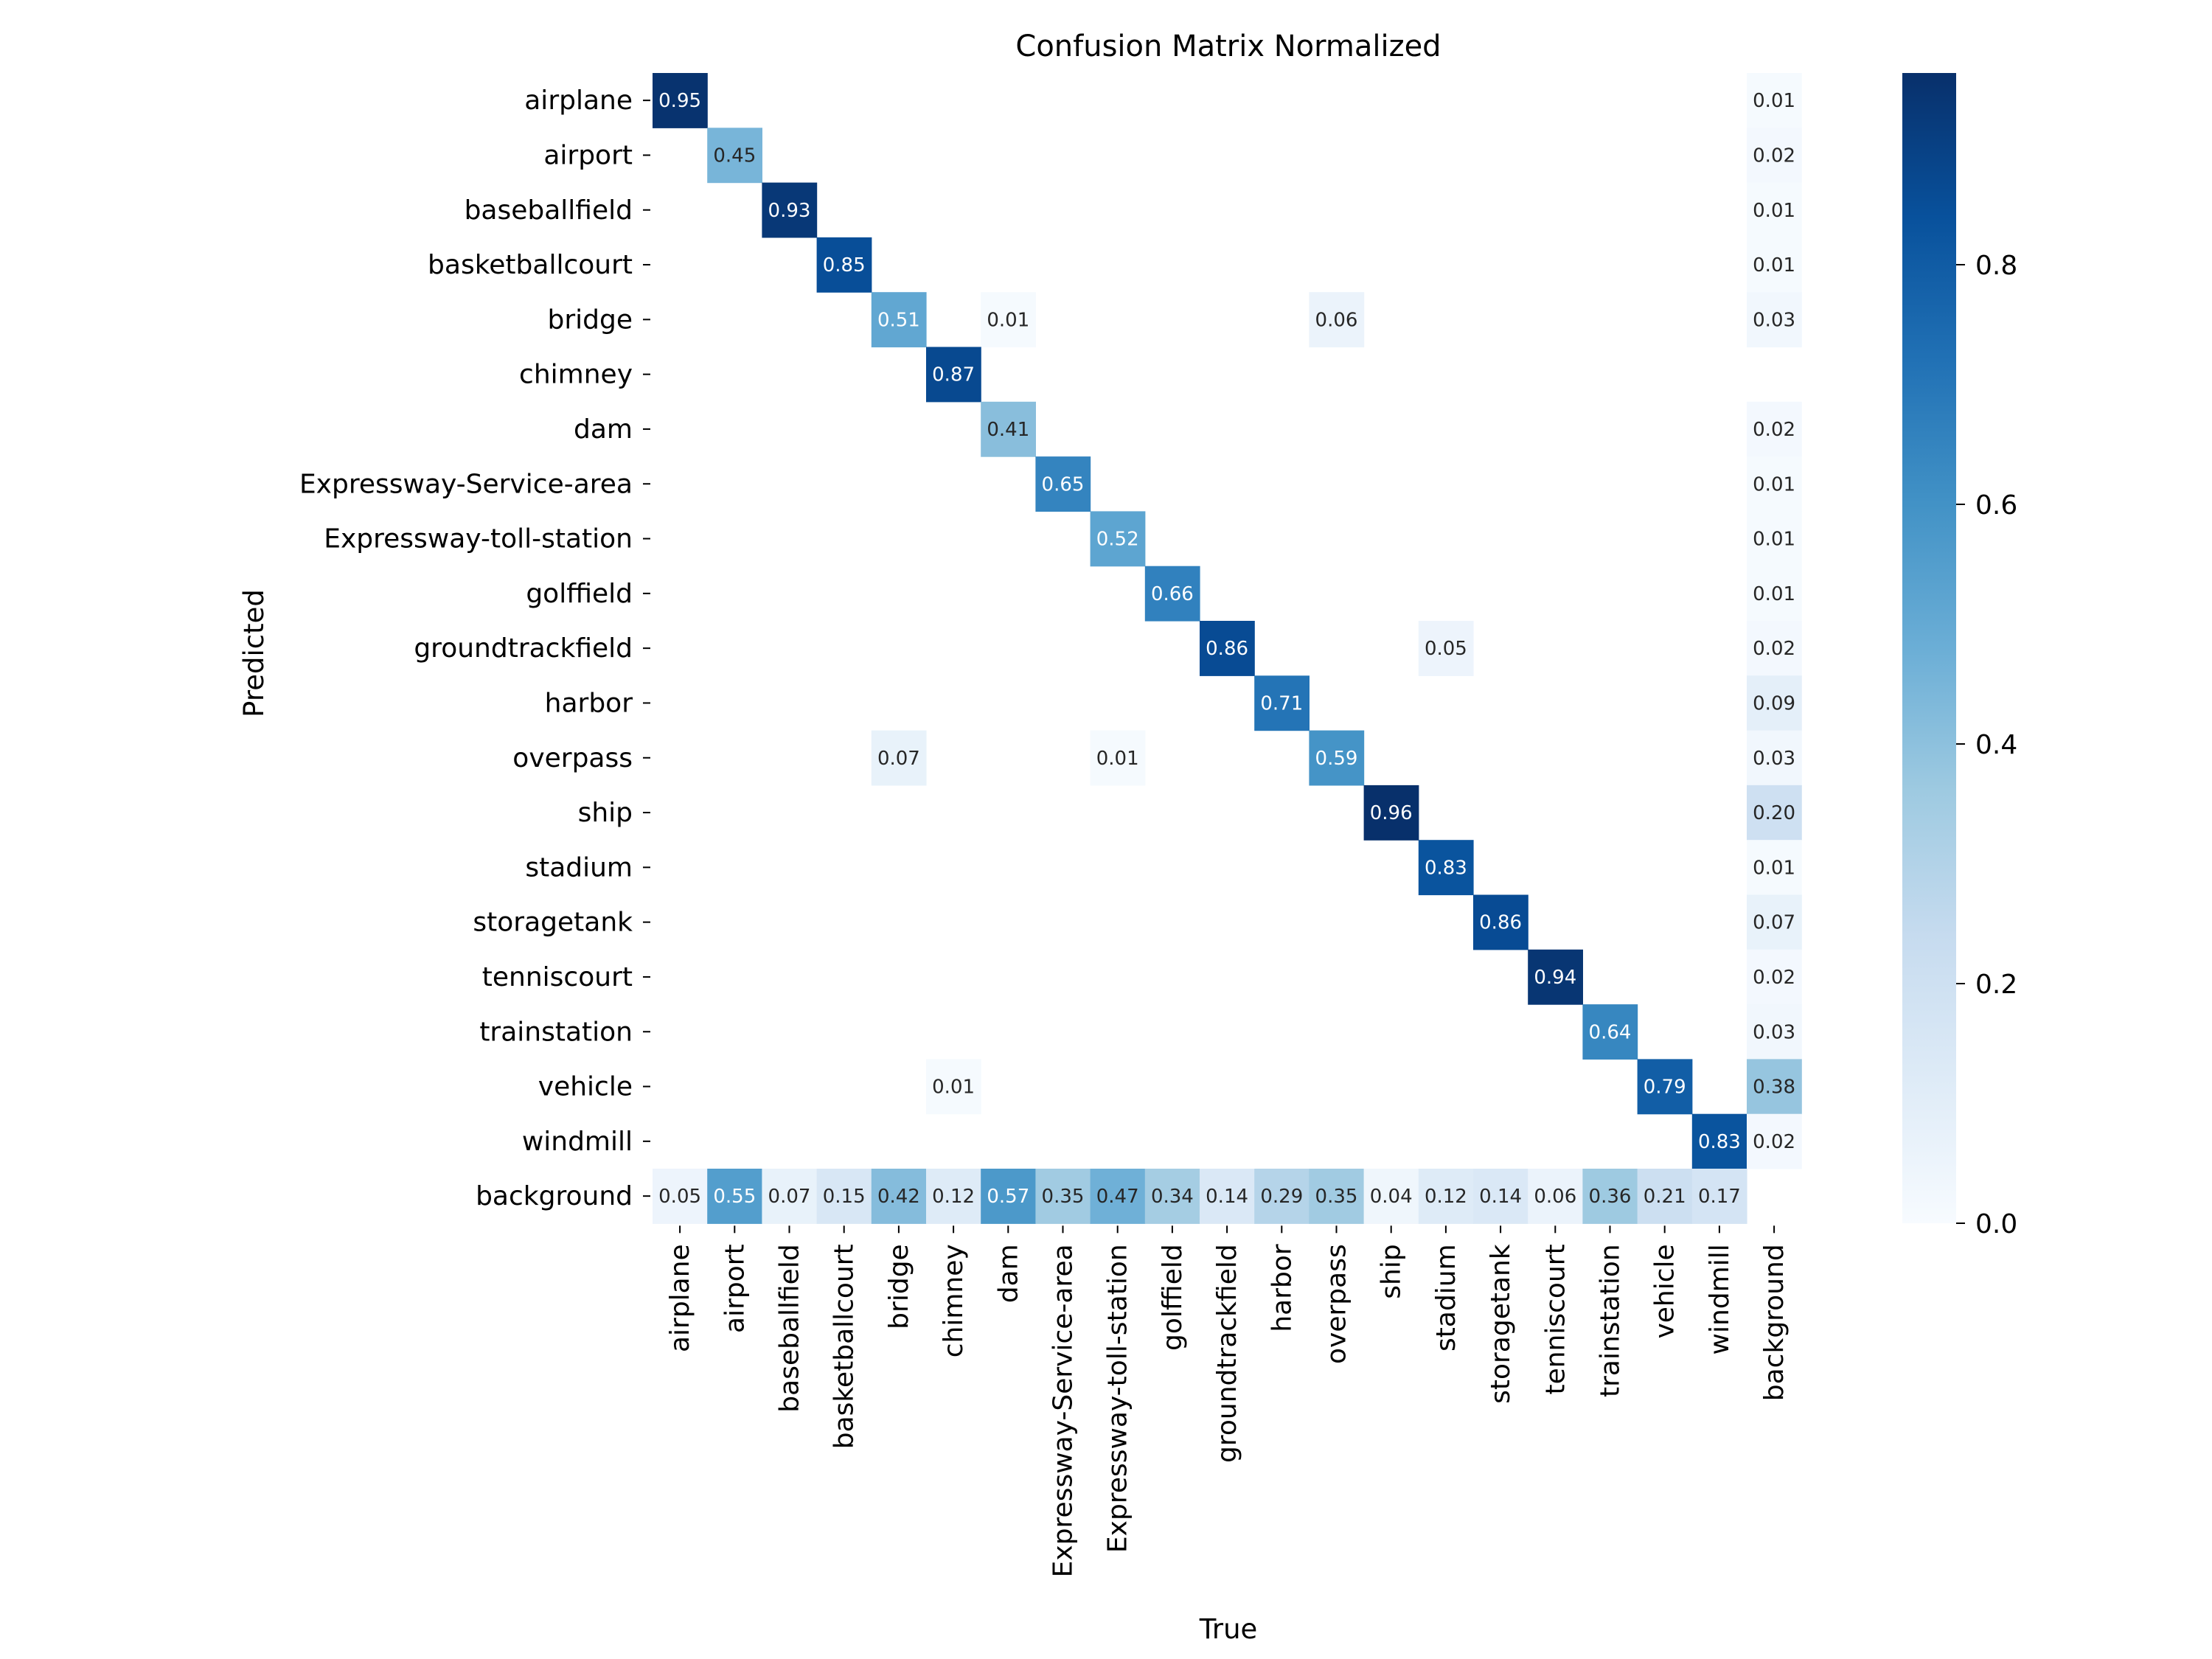  I want to click on cell-value-label: 0.38, so click(1774, 1088).